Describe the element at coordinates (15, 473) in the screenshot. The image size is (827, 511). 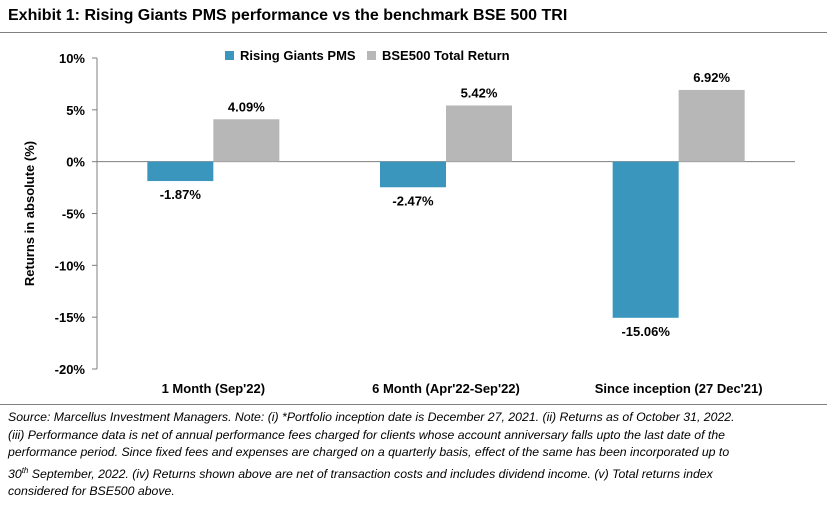
I see `source-note-date-day: 30` at that location.